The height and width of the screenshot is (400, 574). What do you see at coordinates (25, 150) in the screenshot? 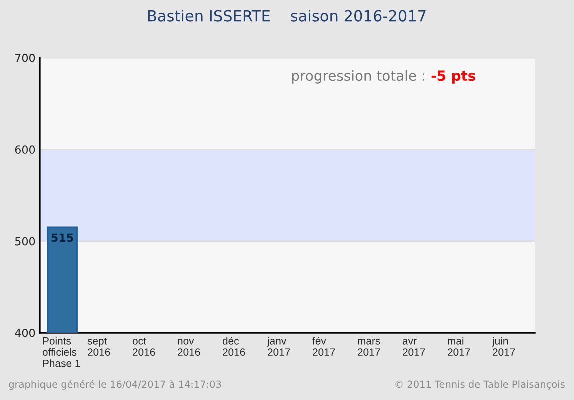
I see `y-tick-label: 600` at bounding box center [25, 150].